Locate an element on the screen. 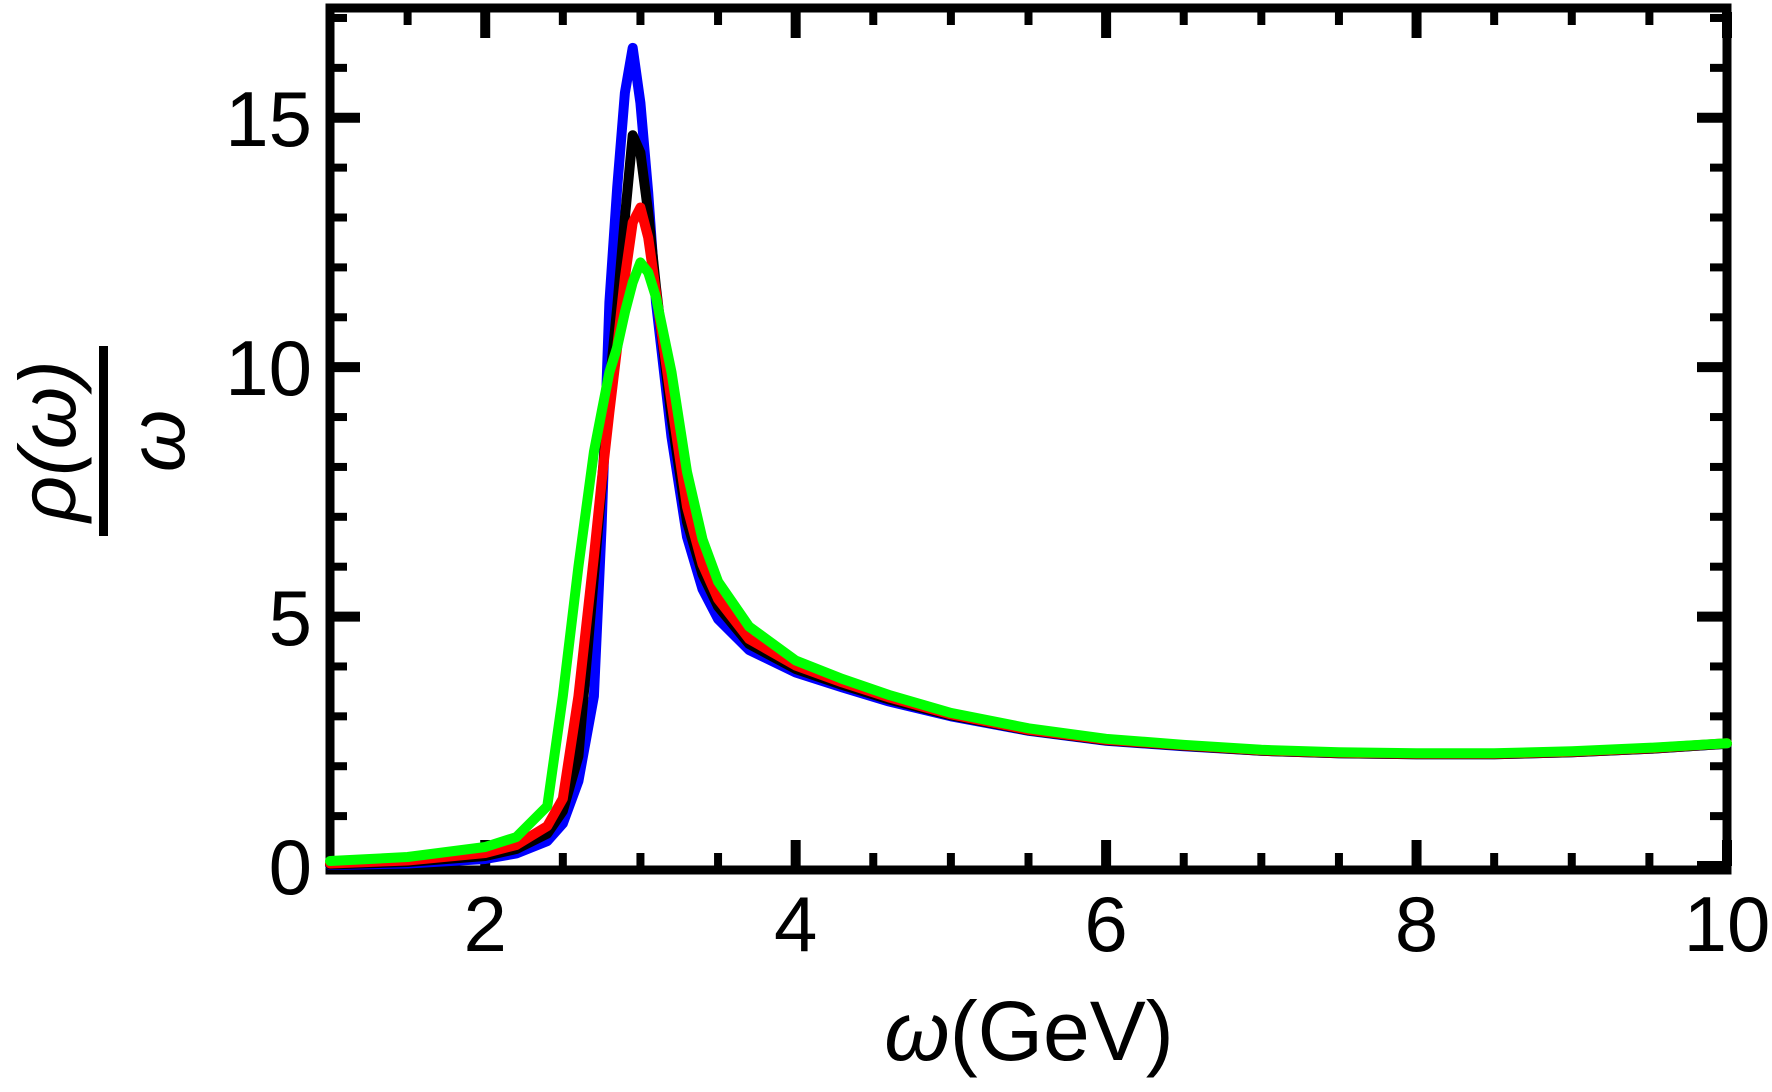  x-axis-label: ω(GeV) is located at coordinates (1029, 1031).